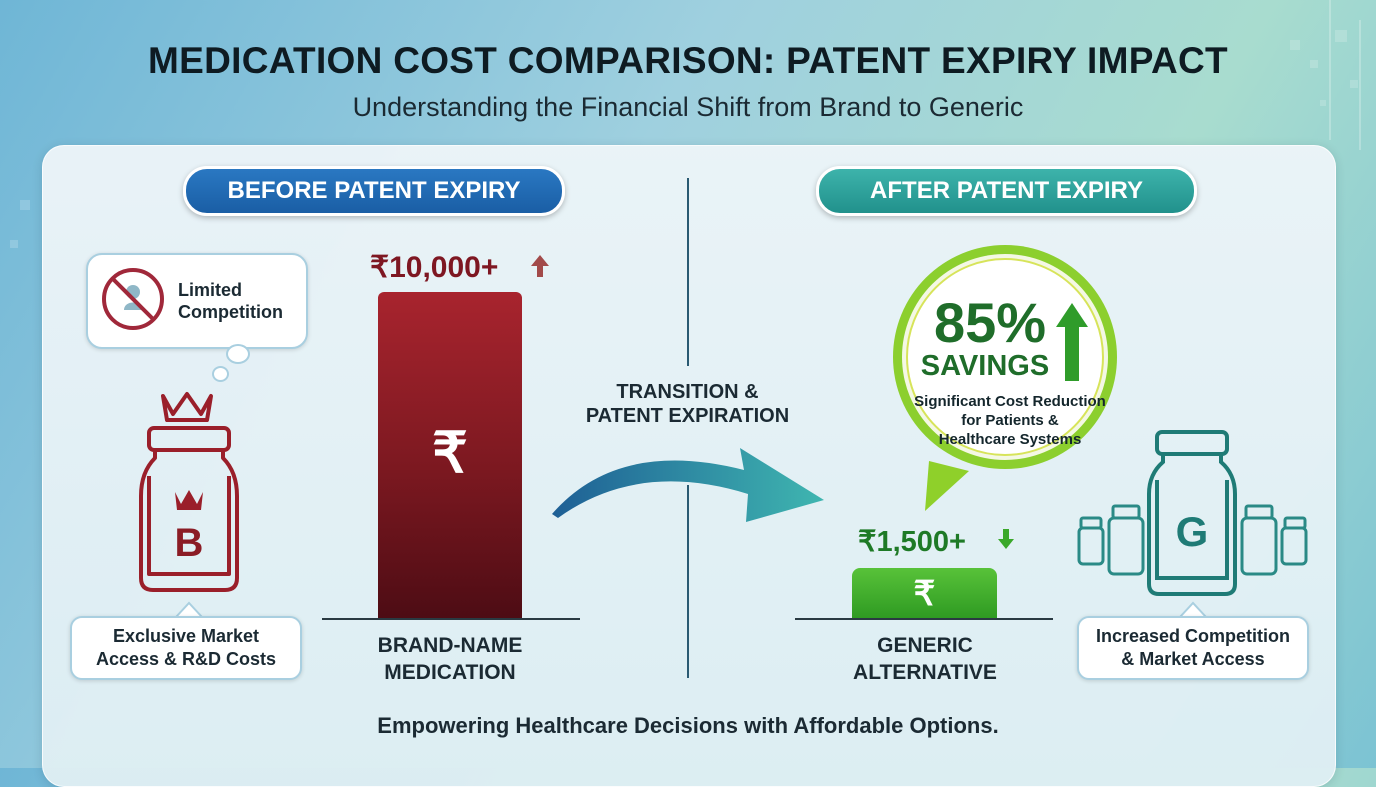 The width and height of the screenshot is (1376, 787). I want to click on brand-price: ₹10,000+, so click(434, 267).